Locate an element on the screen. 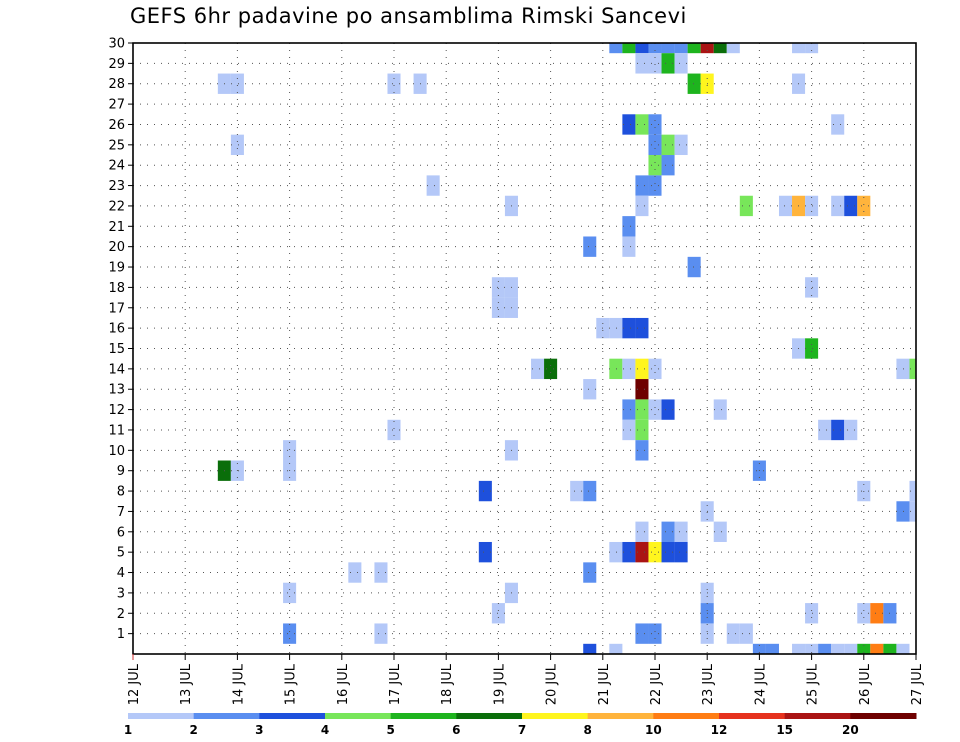 This screenshot has width=960, height=742. color-legend: 1 2 3 4 5 6 7 8 10 12 15 20 is located at coordinates (520, 725).